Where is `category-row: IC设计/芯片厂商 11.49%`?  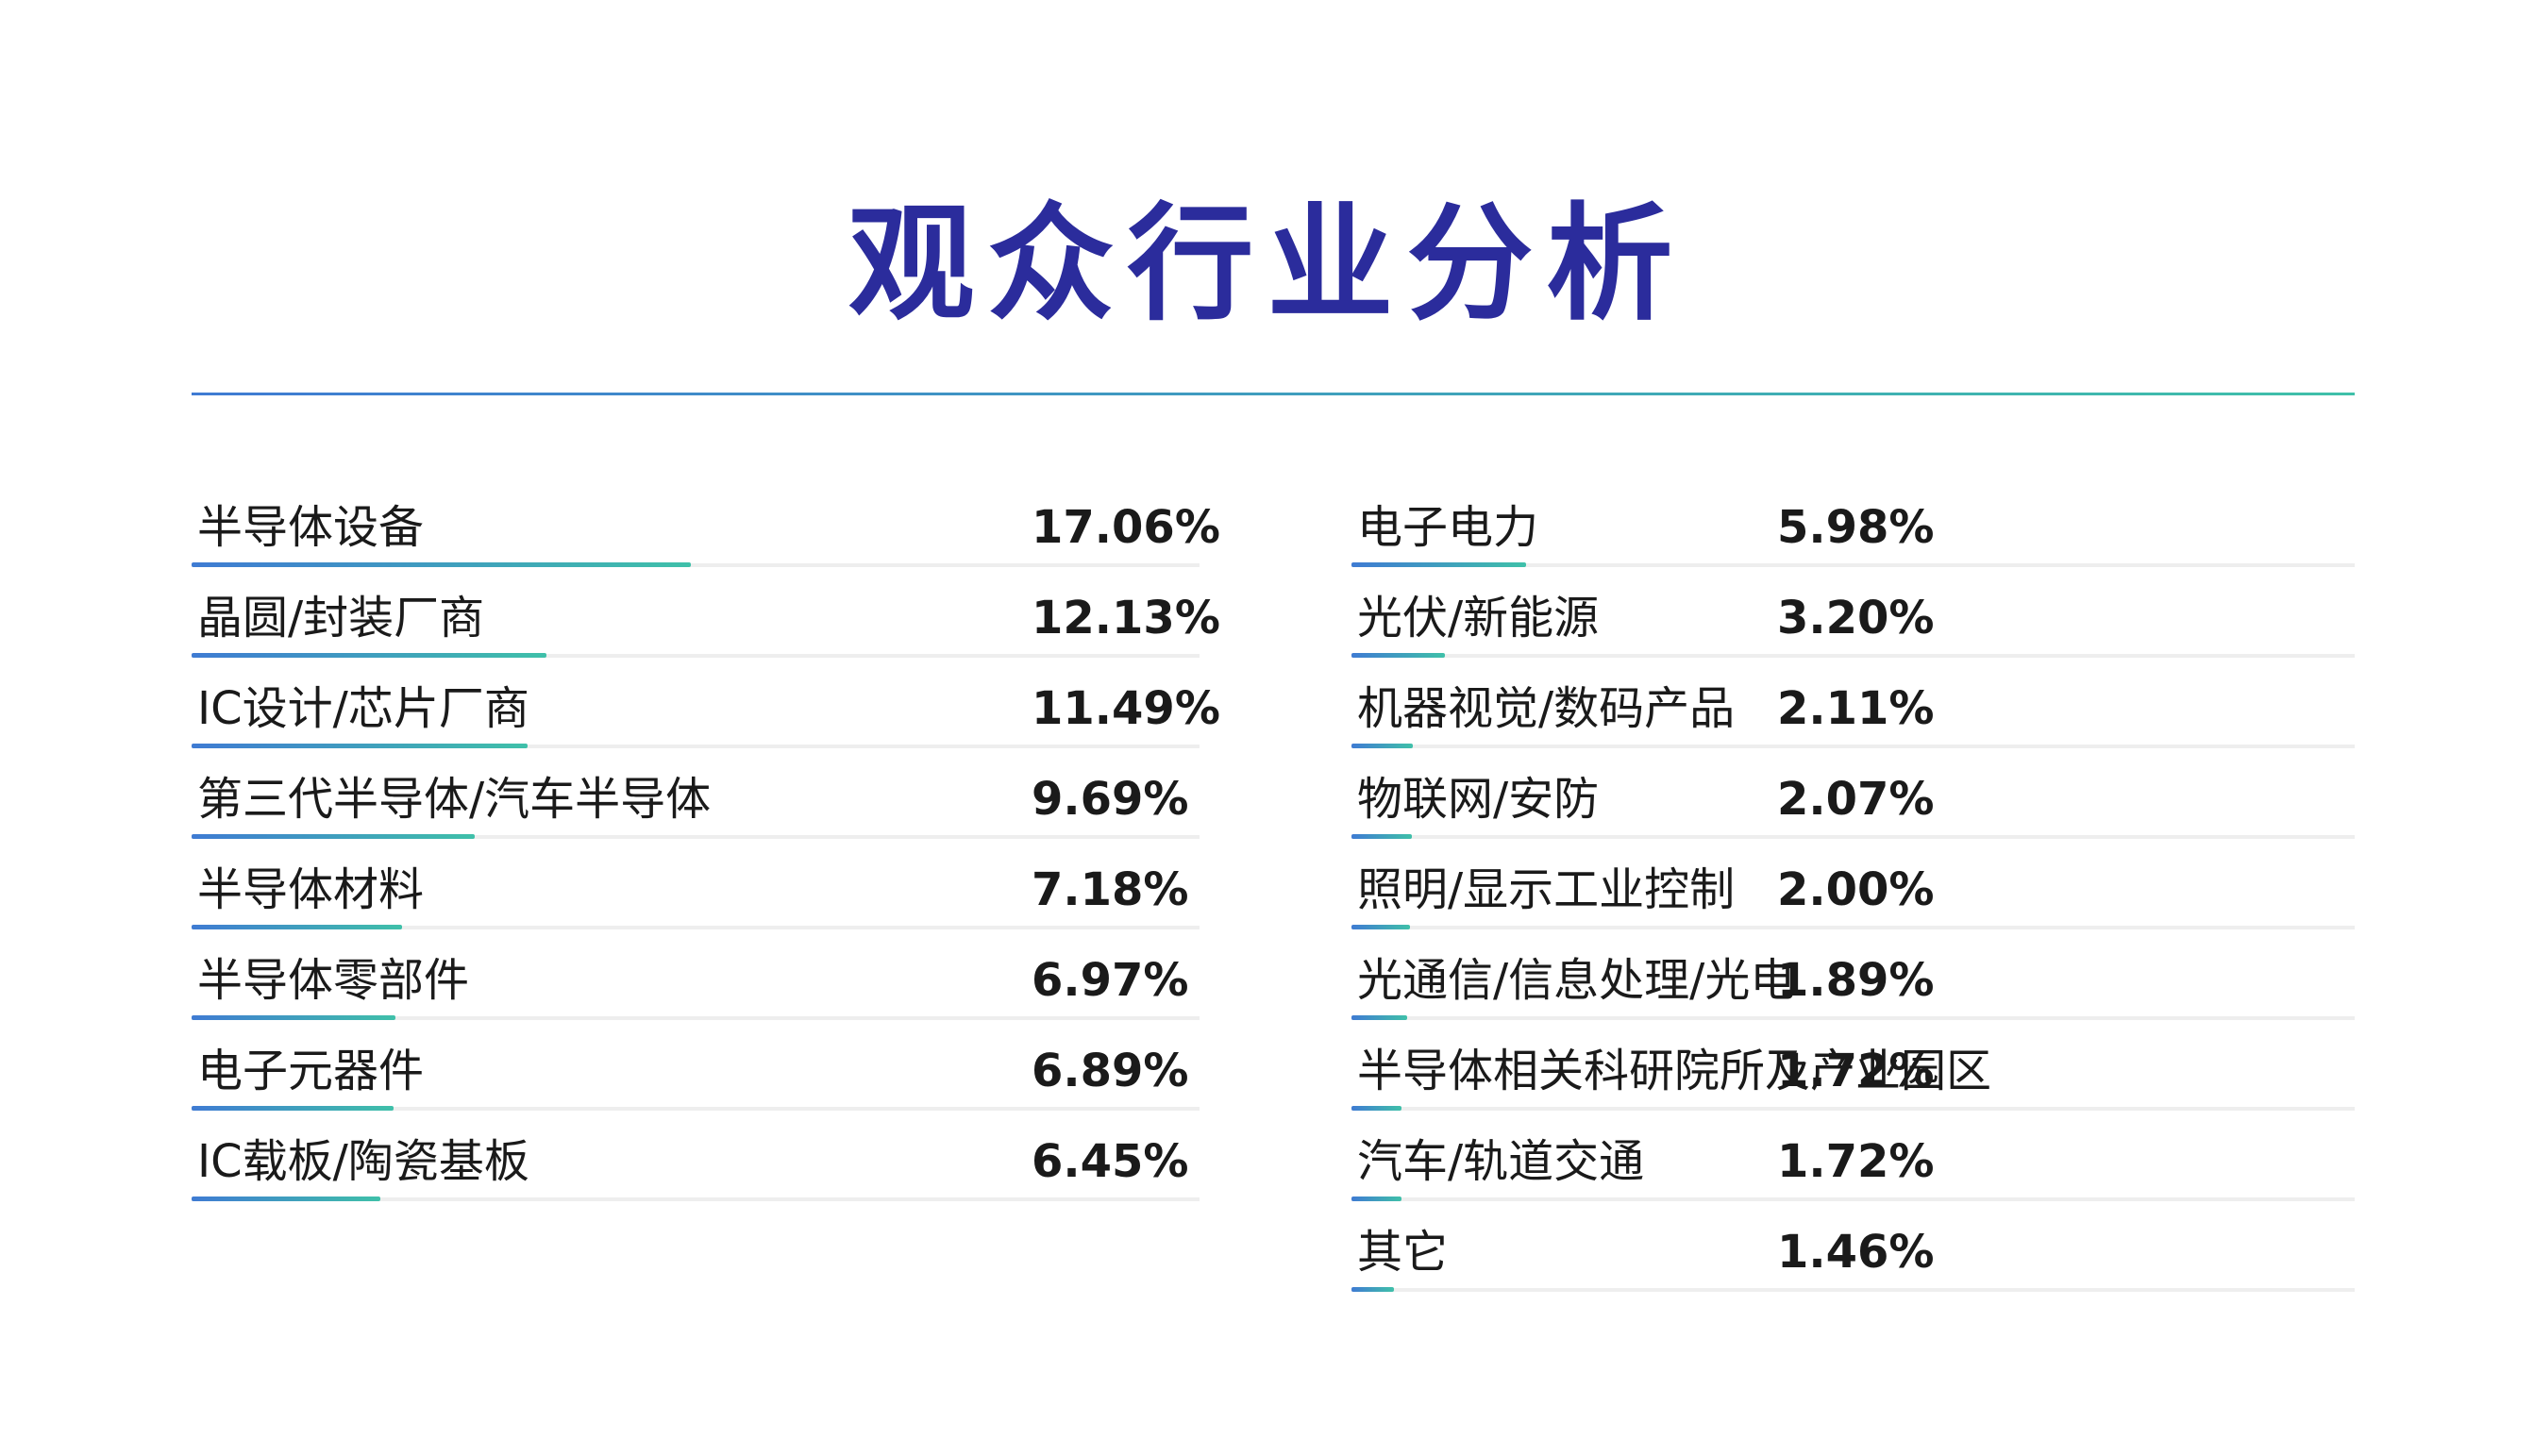
category-row: IC设计/芯片厂商 11.49% is located at coordinates (706, 703).